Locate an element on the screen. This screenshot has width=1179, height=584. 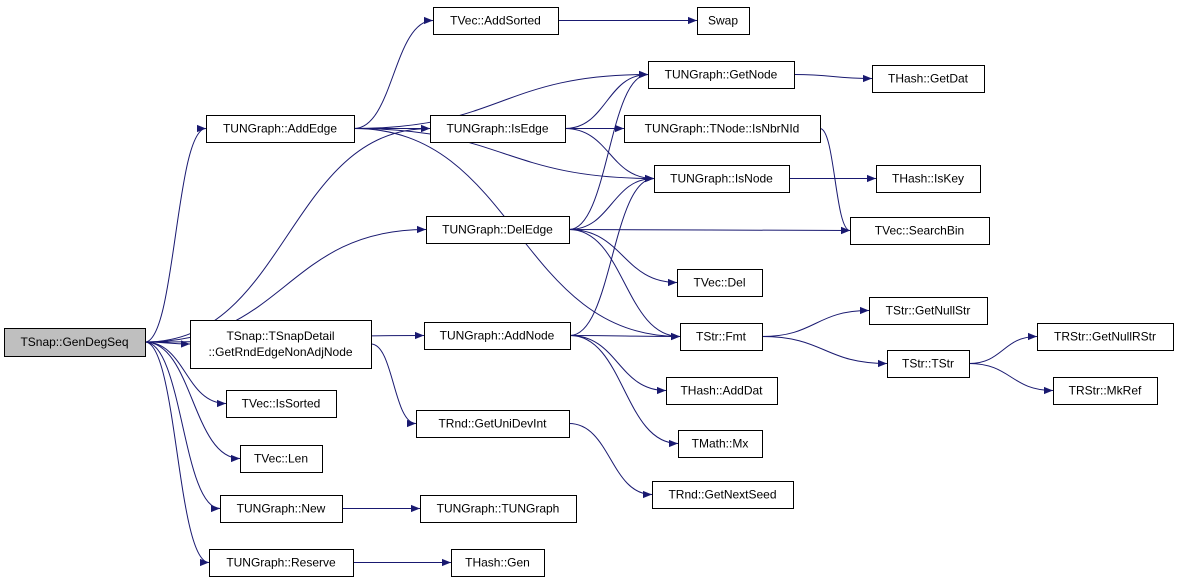
function-label: THash::Gen is located at coordinates (497, 563).